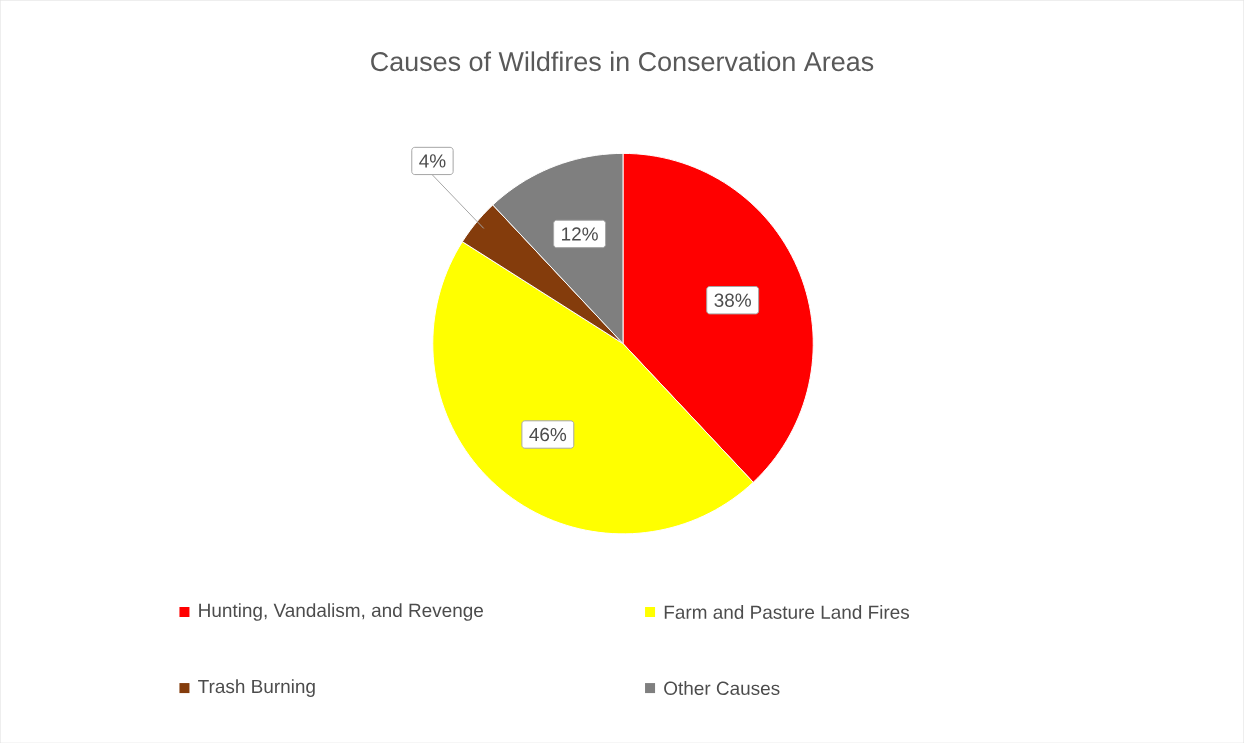 The width and height of the screenshot is (1244, 743). I want to click on chart-title: Causes of Wildfires in Conservation Areas, so click(622, 61).